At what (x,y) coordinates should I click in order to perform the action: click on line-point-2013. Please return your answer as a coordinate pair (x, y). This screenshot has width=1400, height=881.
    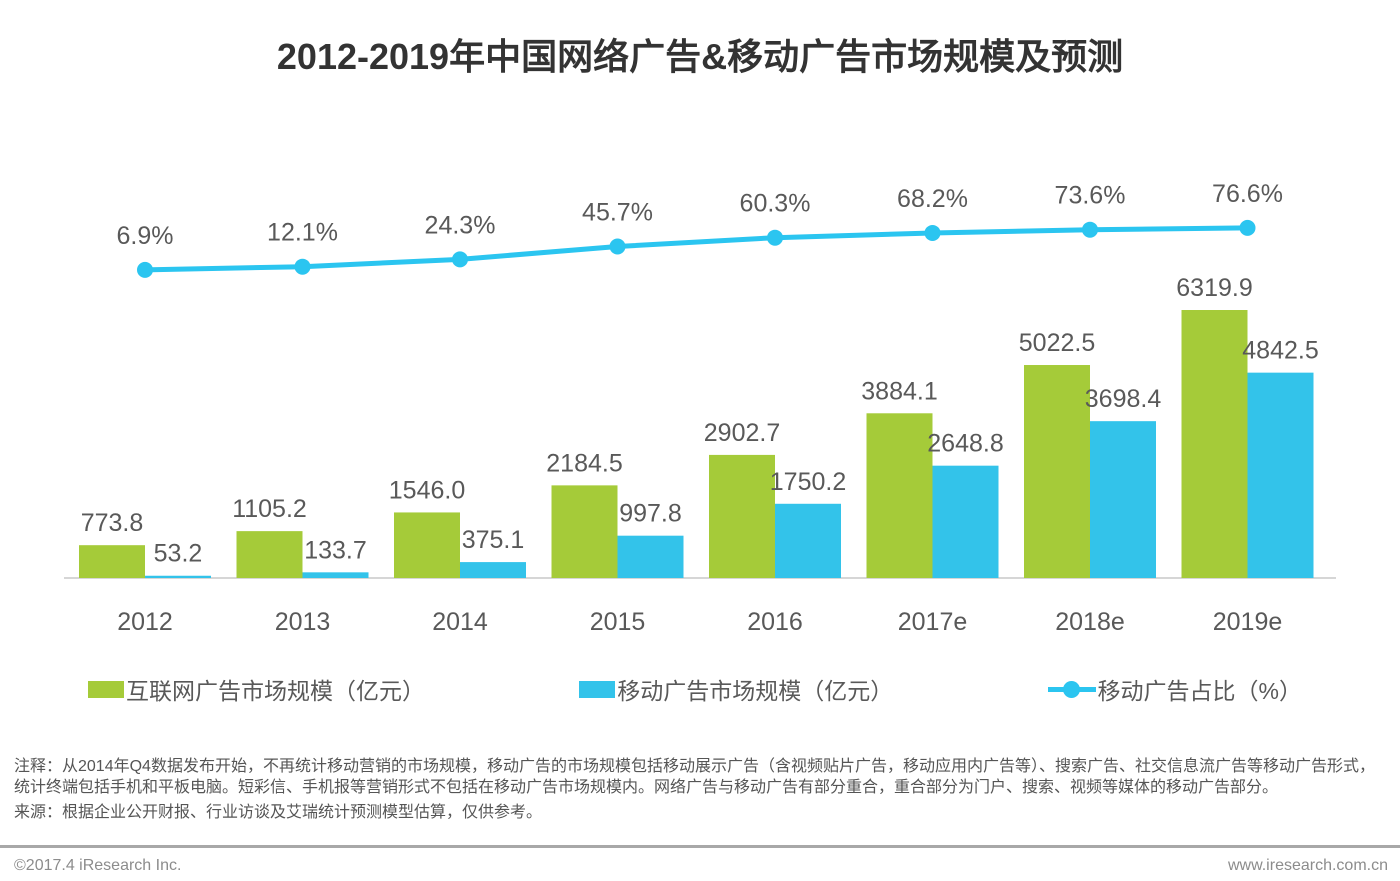
    Looking at the image, I should click on (302, 266).